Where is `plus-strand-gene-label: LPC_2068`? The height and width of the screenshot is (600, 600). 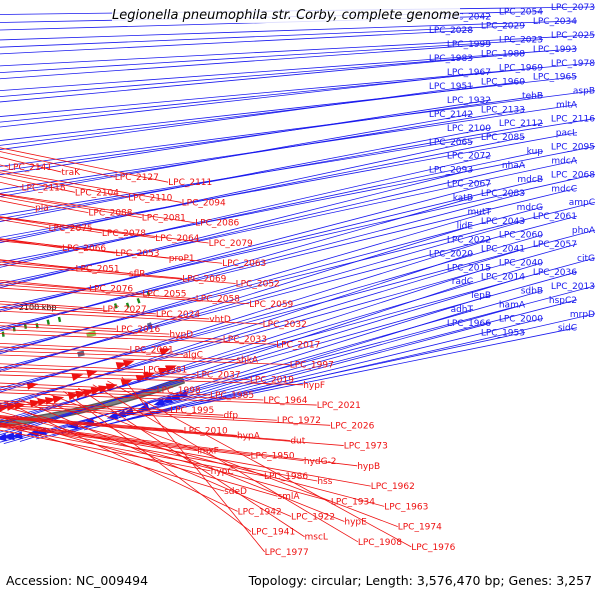 plus-strand-gene-label: LPC_2068 is located at coordinates (573, 175).